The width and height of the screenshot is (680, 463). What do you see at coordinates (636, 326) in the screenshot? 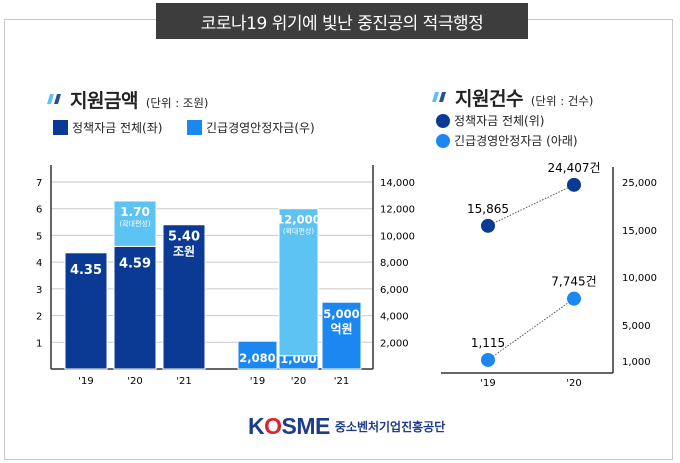
I see `y-tick-label: 5,000` at bounding box center [636, 326].